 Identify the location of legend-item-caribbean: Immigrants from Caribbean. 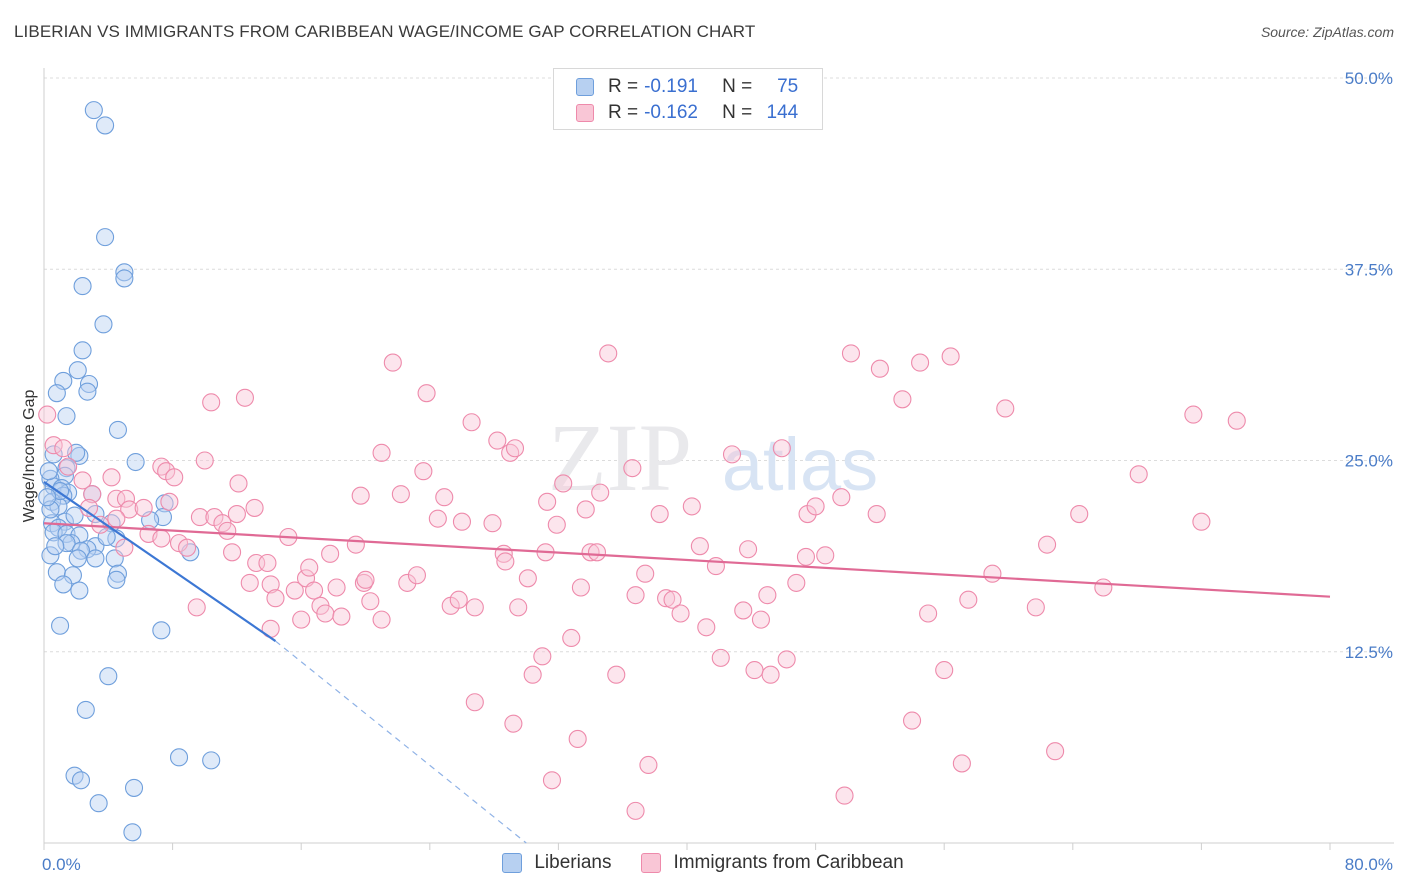
(772, 863).